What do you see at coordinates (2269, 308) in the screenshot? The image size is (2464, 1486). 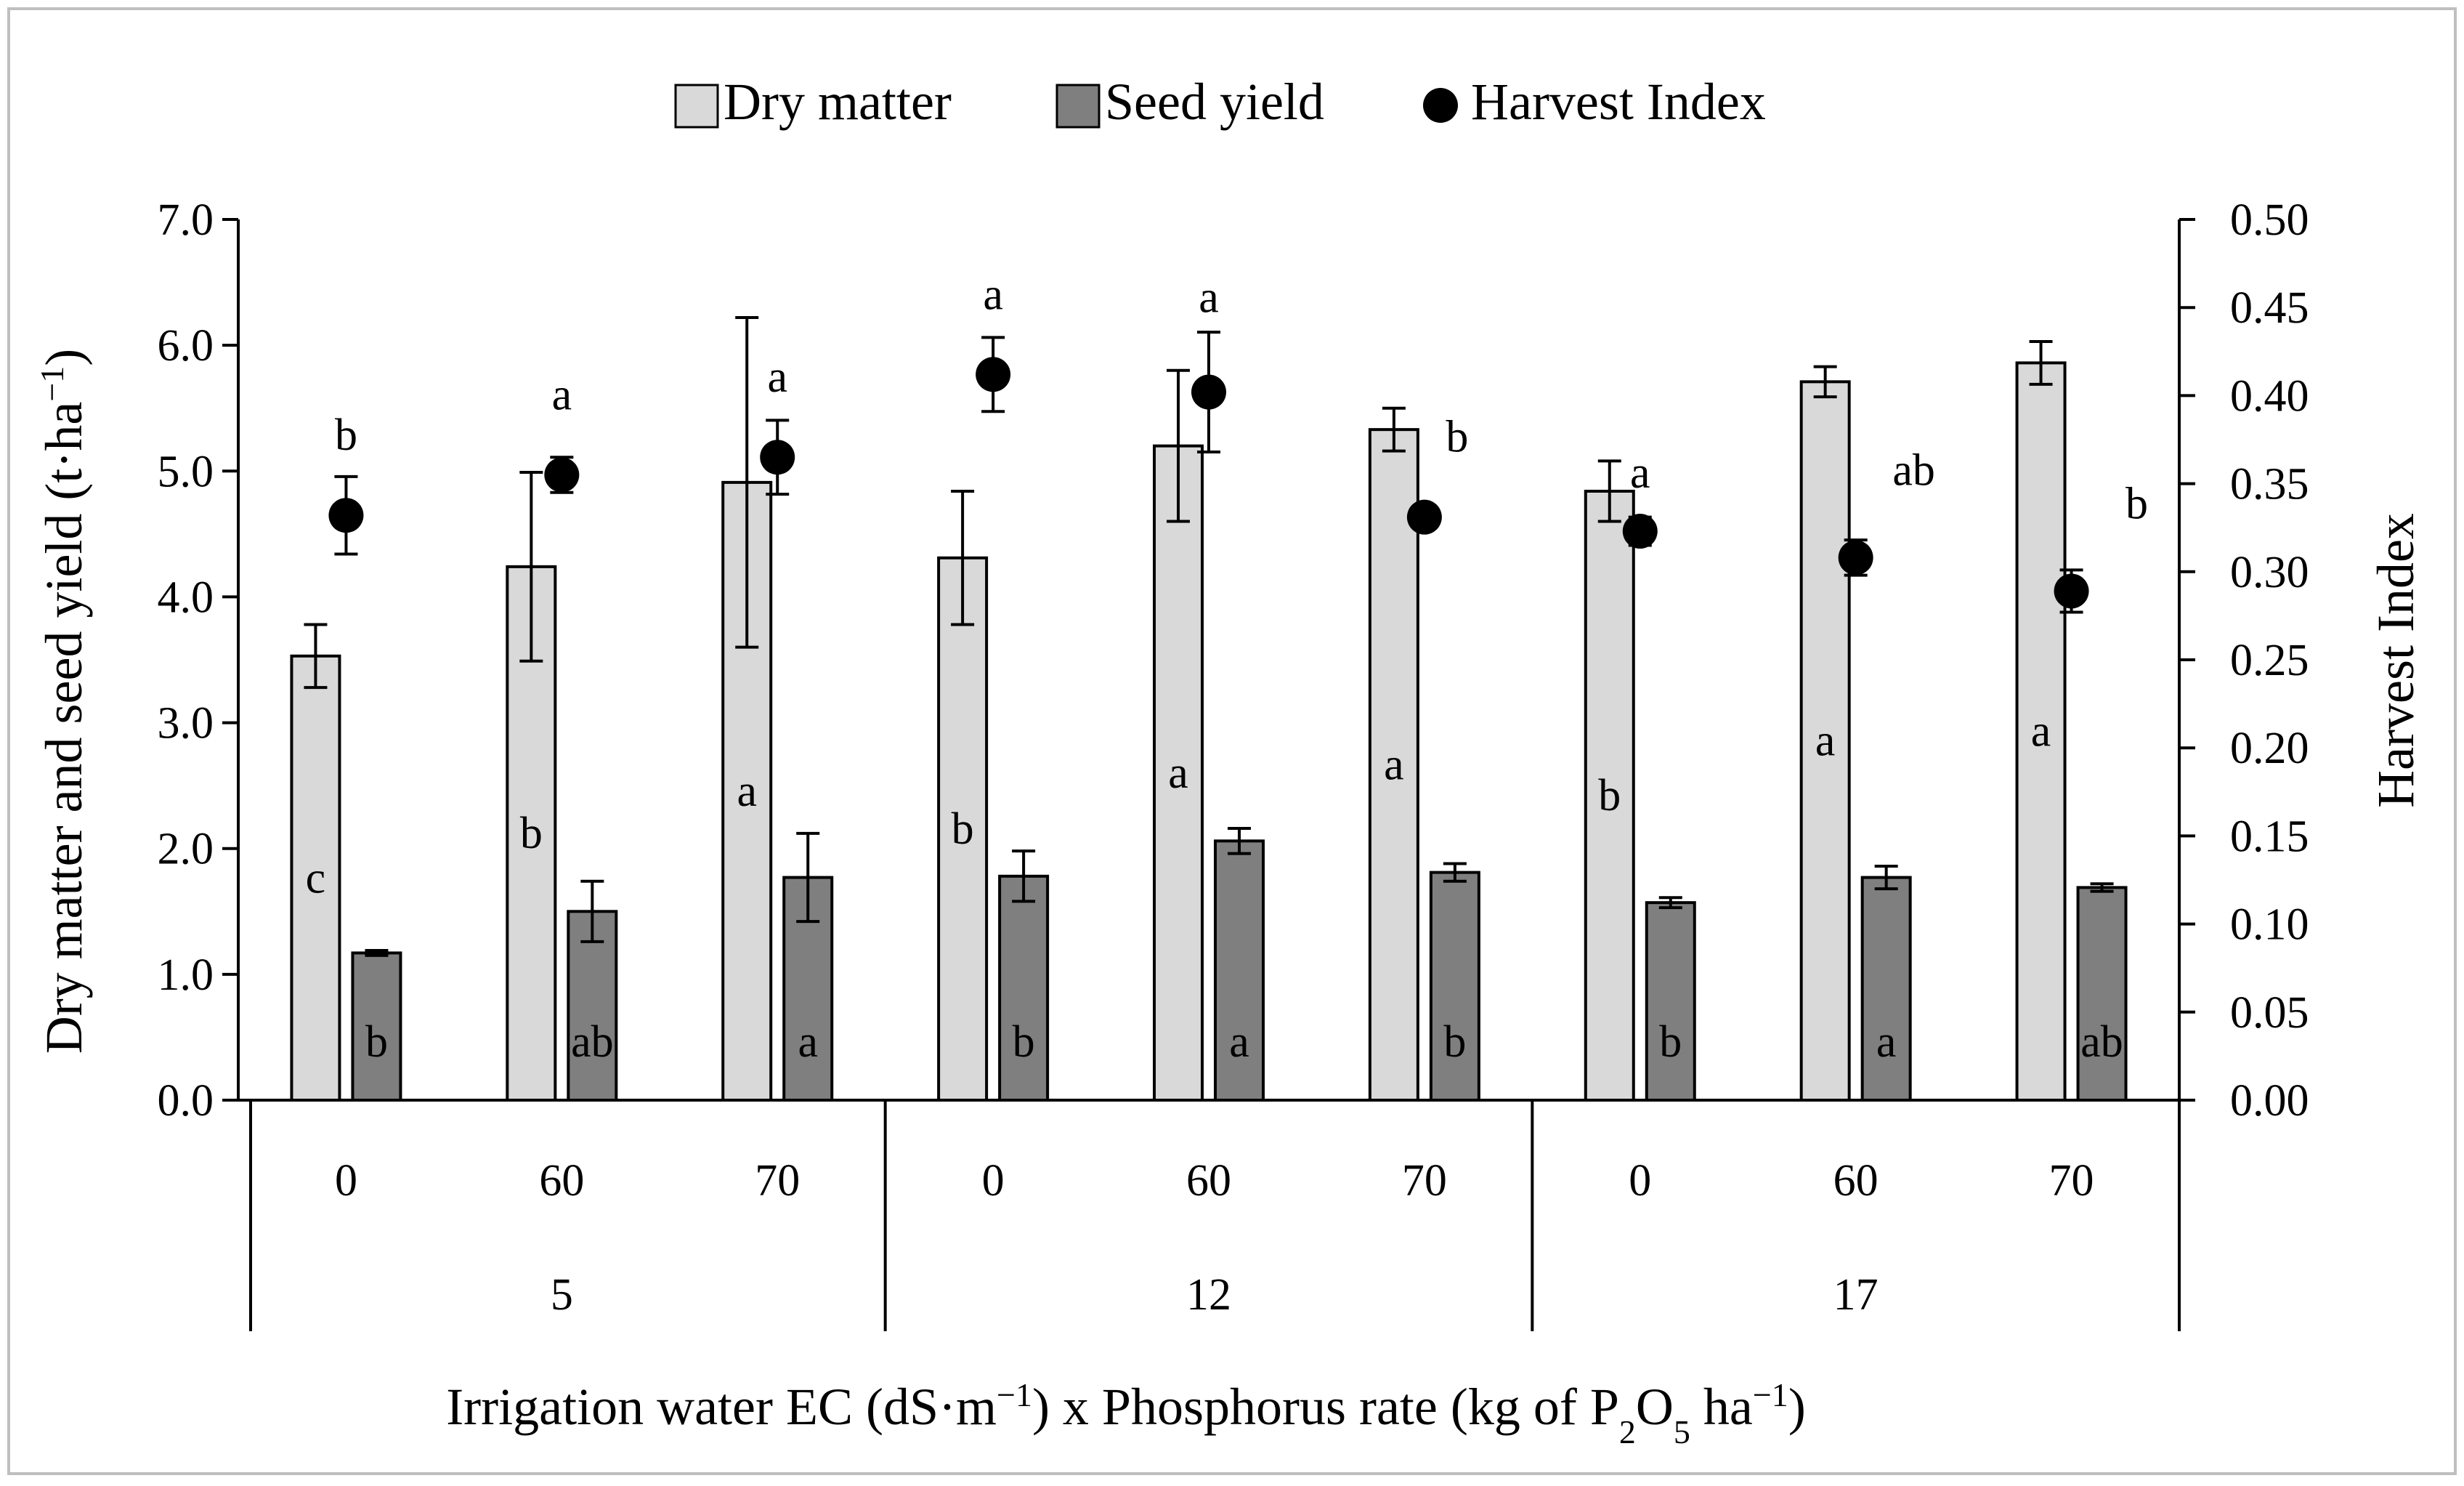 I see `y-right-tick-label: 0.45` at bounding box center [2269, 308].